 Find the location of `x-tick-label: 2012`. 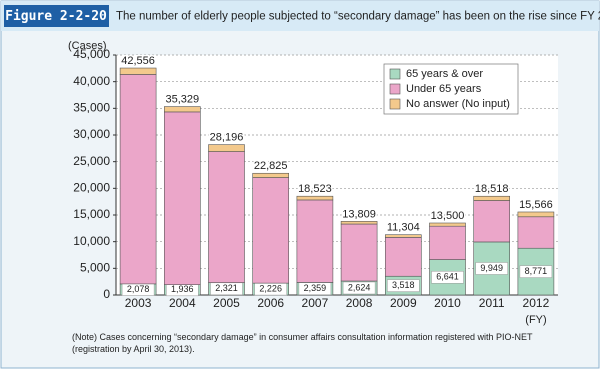

x-tick-label: 2012 is located at coordinates (536, 303).